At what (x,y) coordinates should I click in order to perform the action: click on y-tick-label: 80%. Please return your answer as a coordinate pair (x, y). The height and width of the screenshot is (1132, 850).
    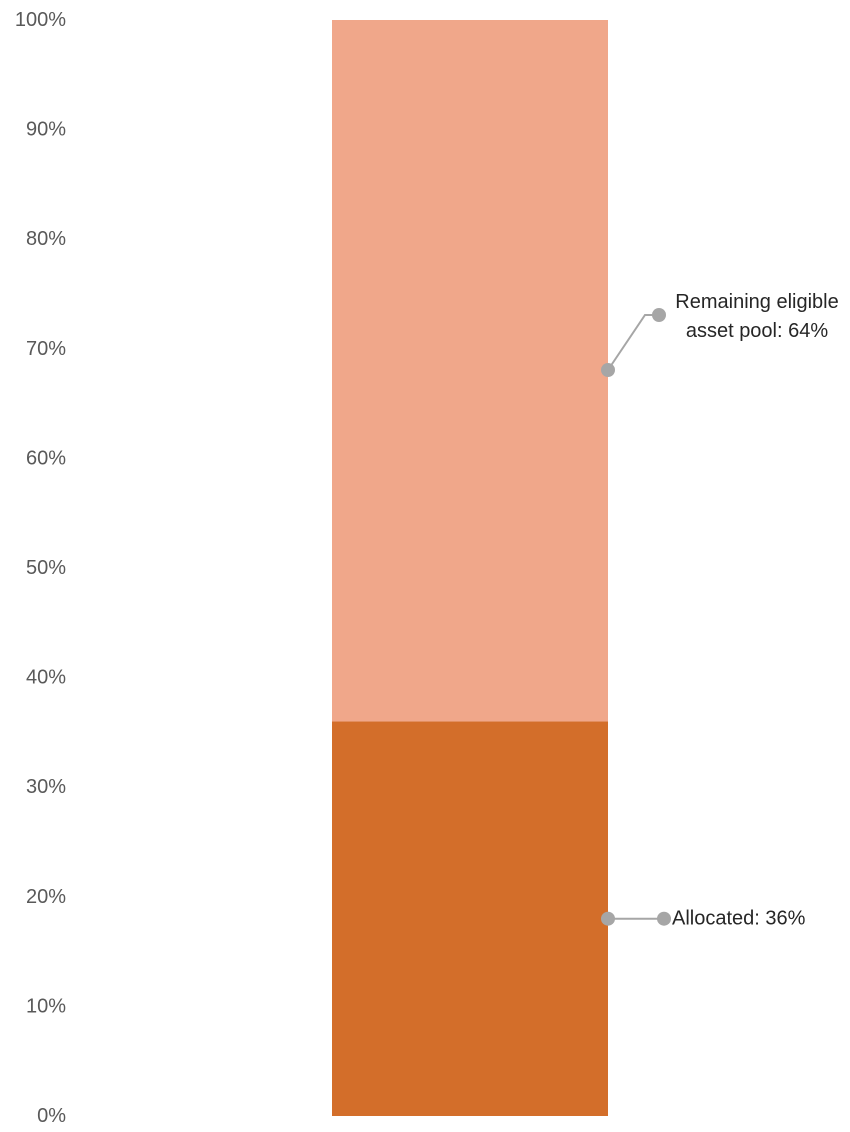
    Looking at the image, I should click on (46, 239).